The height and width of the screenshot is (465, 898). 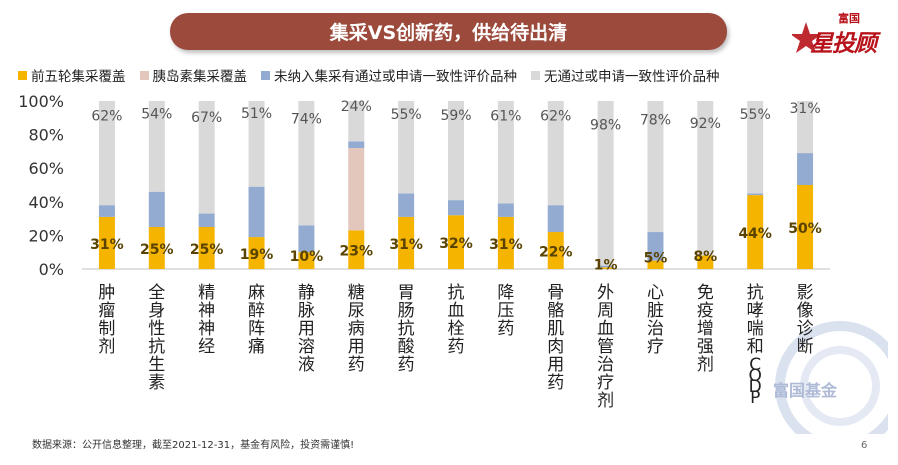 What do you see at coordinates (831, 377) in the screenshot?
I see `watermark-logo-icon` at bounding box center [831, 377].